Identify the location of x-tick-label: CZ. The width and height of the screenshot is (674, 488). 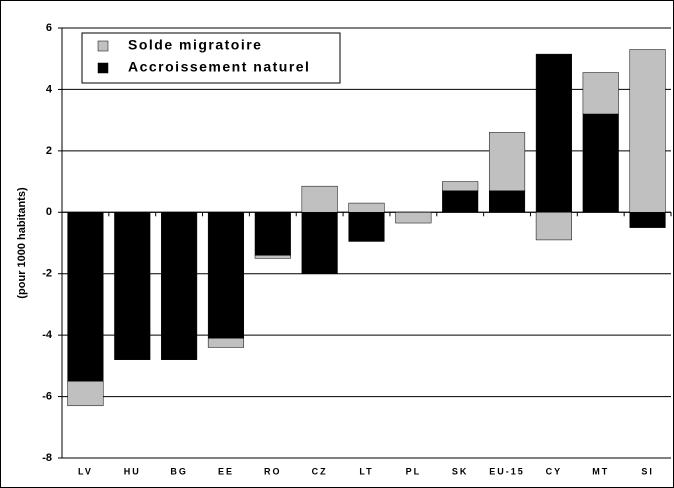
(320, 471).